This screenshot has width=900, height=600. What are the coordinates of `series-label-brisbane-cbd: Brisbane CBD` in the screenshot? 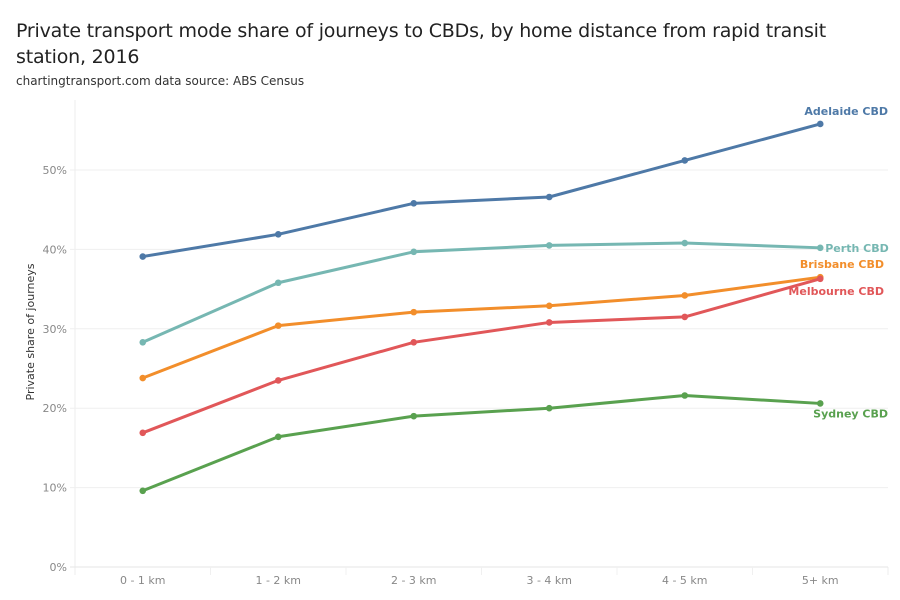 It's located at (842, 264).